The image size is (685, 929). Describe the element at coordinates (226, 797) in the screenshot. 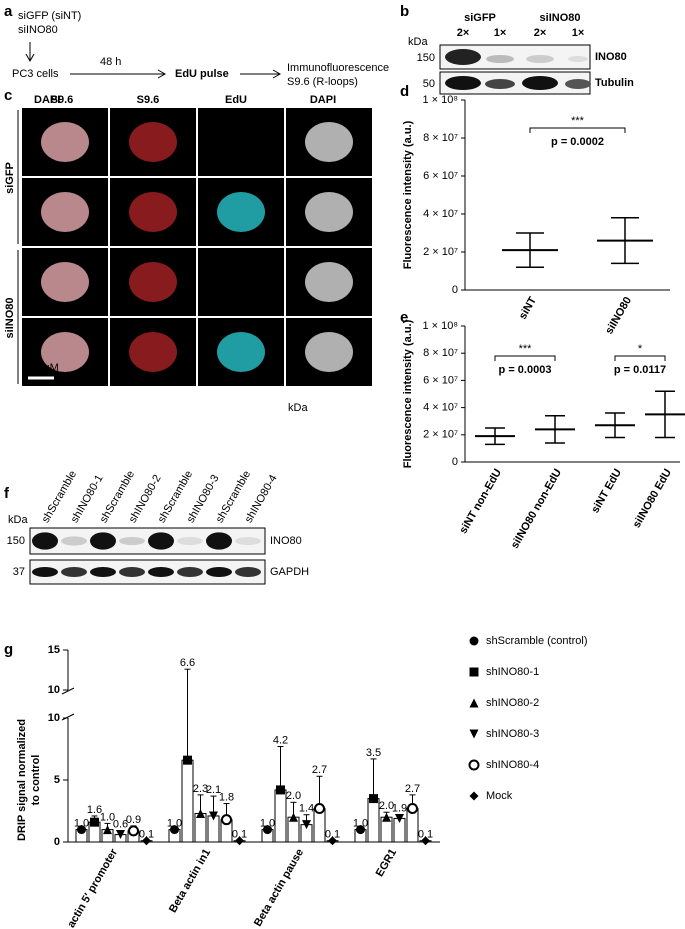

I see `value-label: 1.8` at that location.